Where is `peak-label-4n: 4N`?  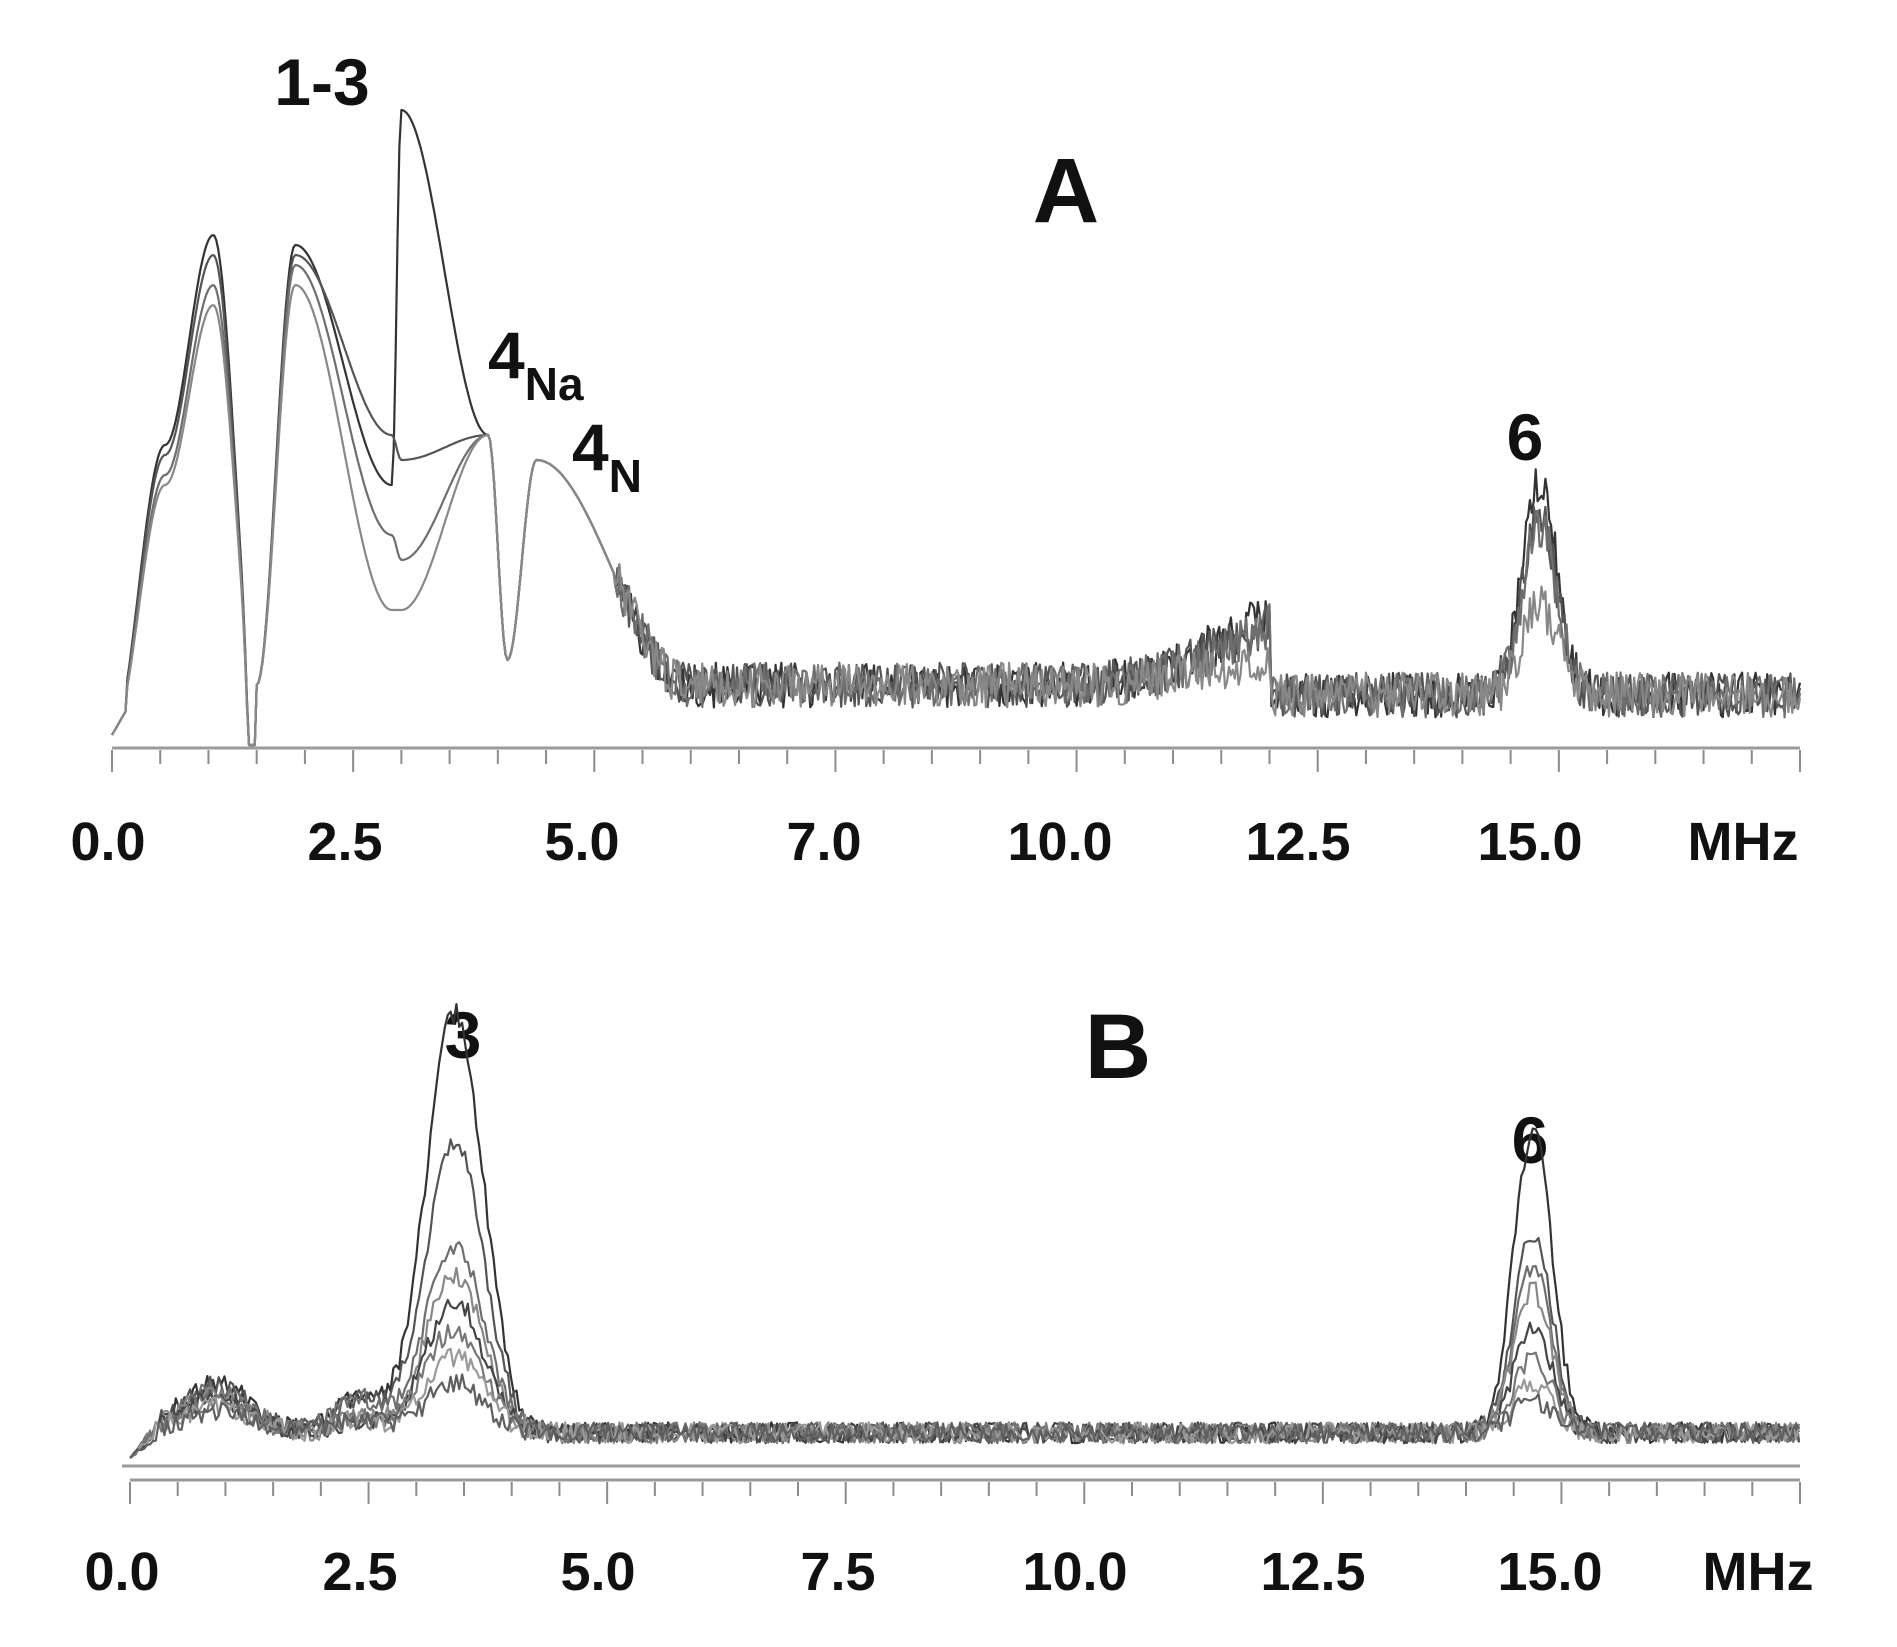
peak-label-4n: 4N is located at coordinates (607, 456).